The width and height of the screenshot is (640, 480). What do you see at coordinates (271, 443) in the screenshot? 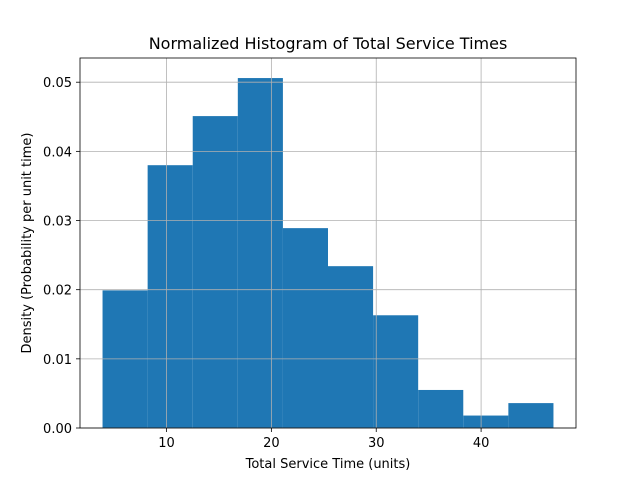
I see `x-tick-label-1: 20` at bounding box center [271, 443].